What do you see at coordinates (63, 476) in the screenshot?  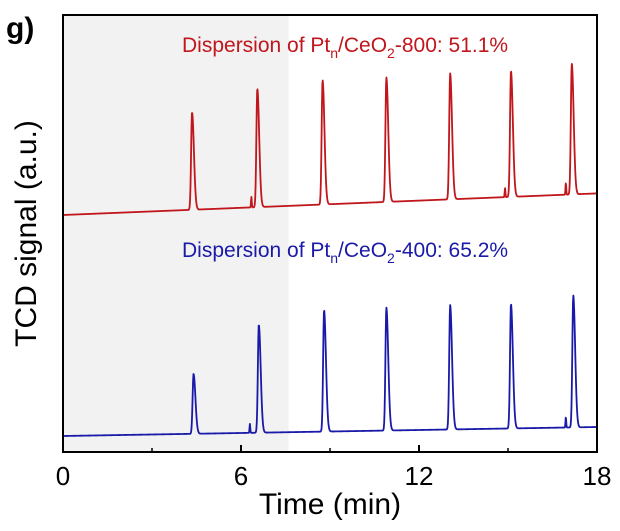 I see `x-tick-label: 0` at bounding box center [63, 476].